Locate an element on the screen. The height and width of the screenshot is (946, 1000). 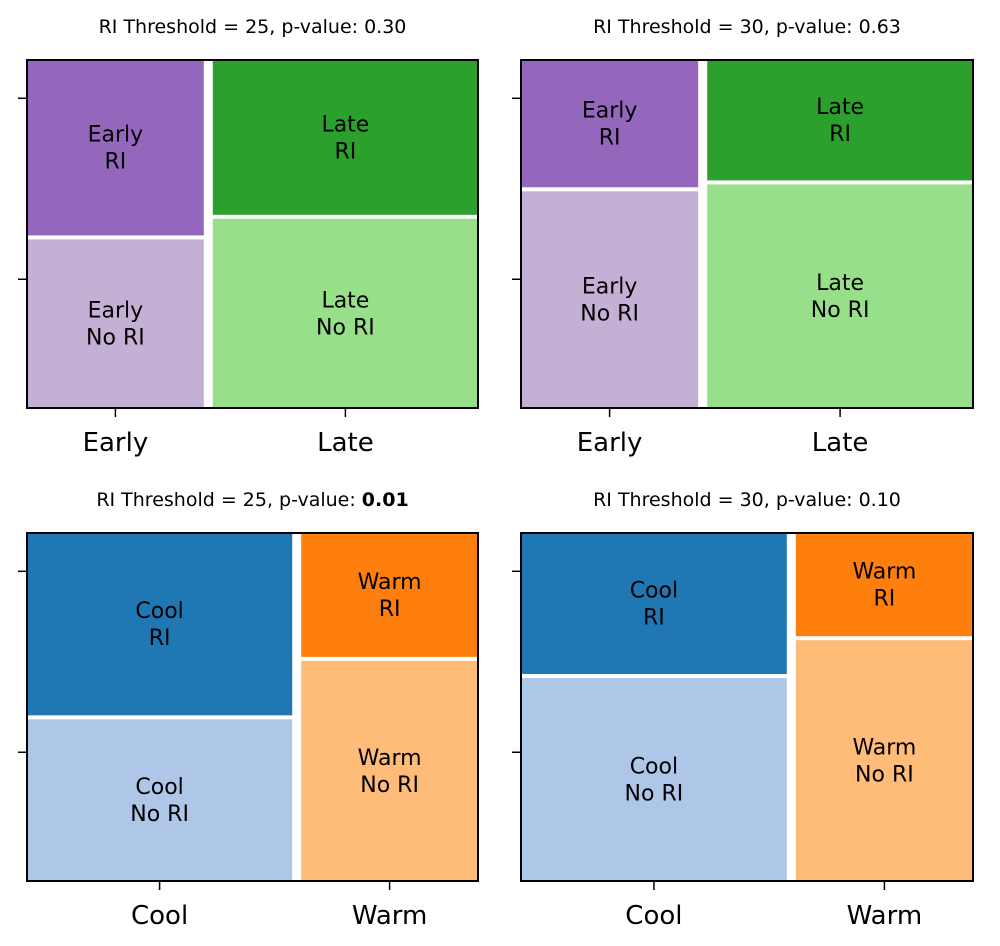
panel-title: RI Threshold = 25, p-value: 0.01 is located at coordinates (252, 500).